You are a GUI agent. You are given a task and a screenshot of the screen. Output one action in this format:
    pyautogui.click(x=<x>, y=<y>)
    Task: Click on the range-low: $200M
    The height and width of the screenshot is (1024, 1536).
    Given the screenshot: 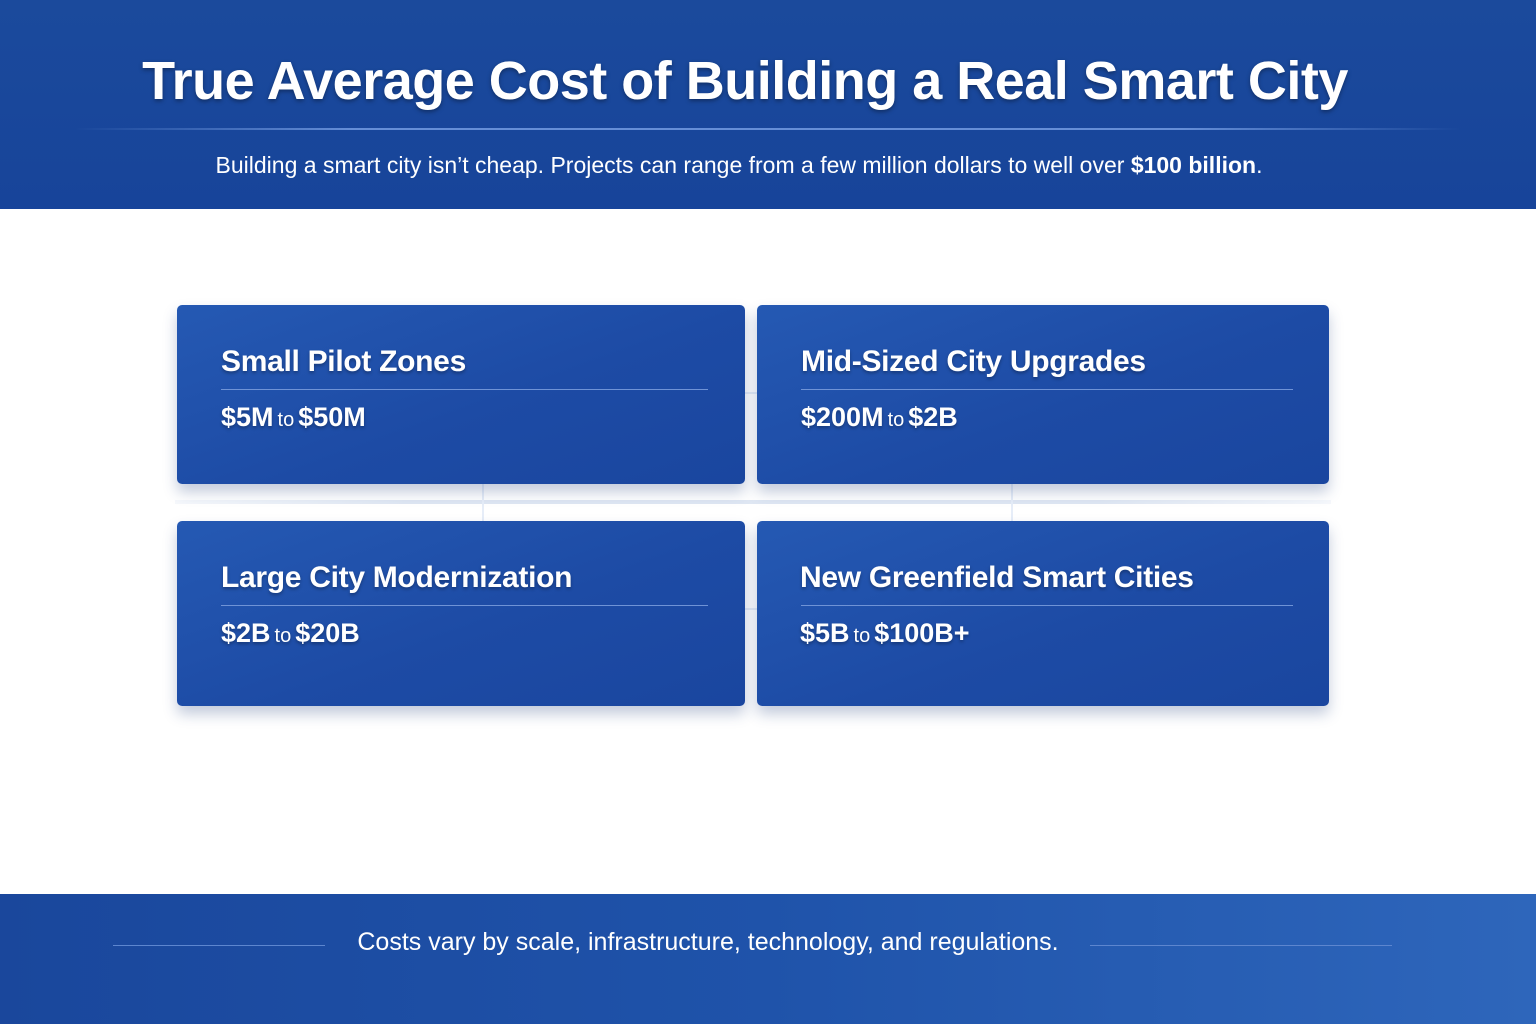 What is the action you would take?
    pyautogui.click(x=842, y=417)
    